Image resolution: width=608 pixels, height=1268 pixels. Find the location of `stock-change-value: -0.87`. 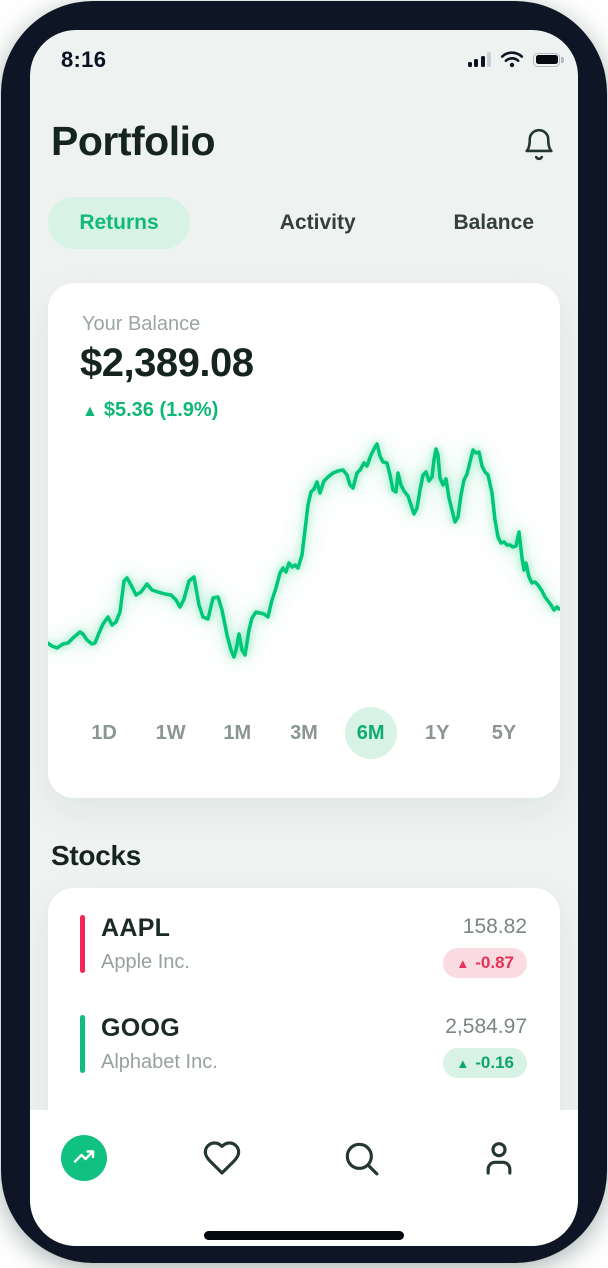

stock-change-value: -0.87 is located at coordinates (494, 962).